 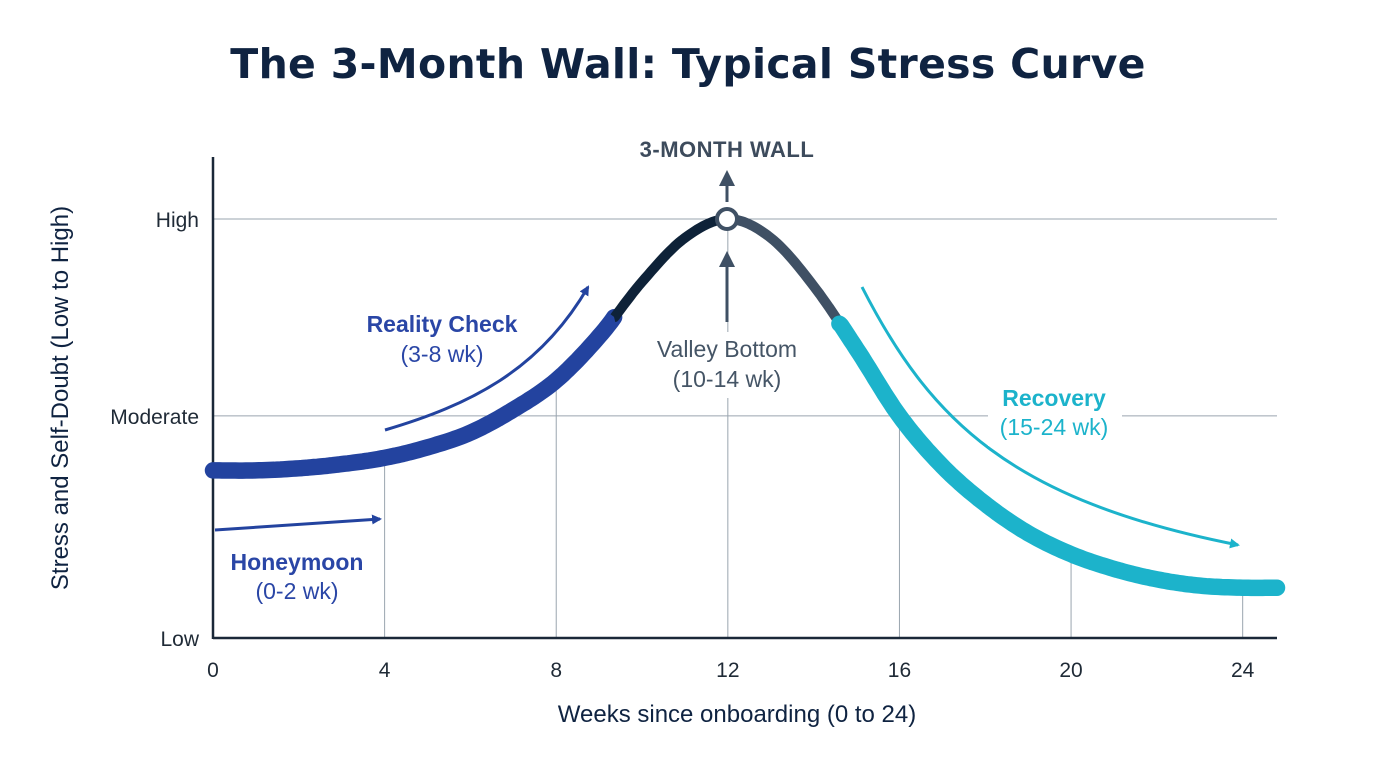 What do you see at coordinates (177, 220) in the screenshot?
I see `y-tick-label: High` at bounding box center [177, 220].